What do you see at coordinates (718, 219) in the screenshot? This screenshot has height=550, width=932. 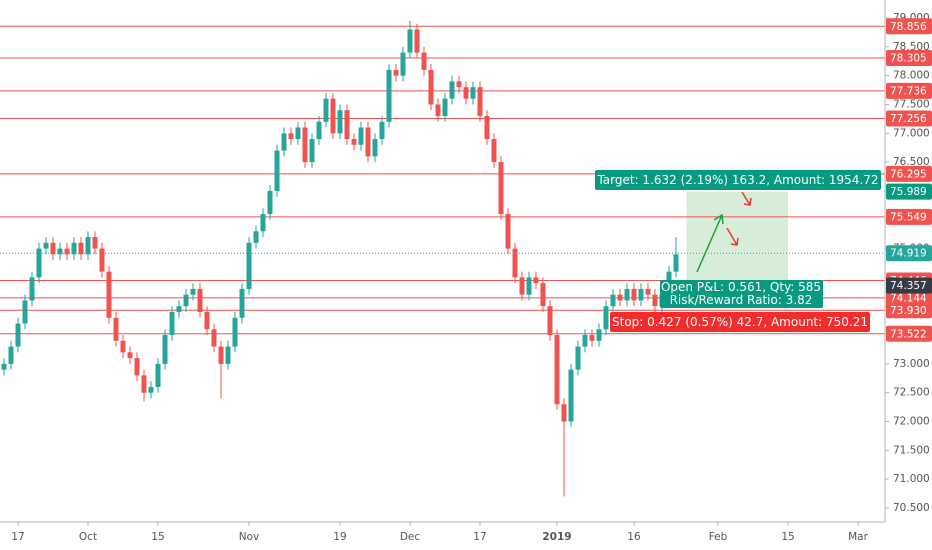 I see `trend-arrowhead` at bounding box center [718, 219].